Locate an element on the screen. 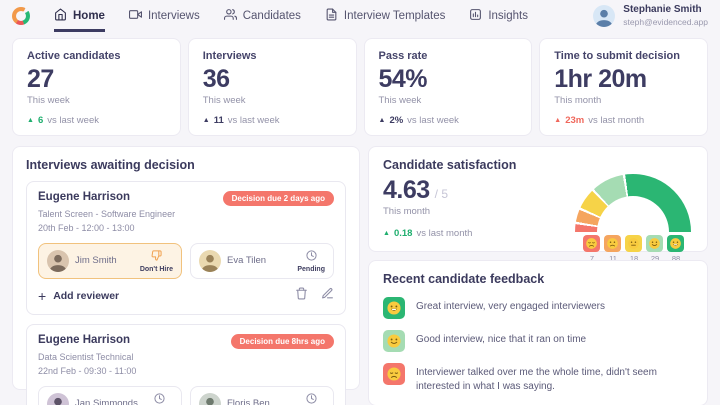  panel-title: Interviews awaiting decision is located at coordinates (110, 165).